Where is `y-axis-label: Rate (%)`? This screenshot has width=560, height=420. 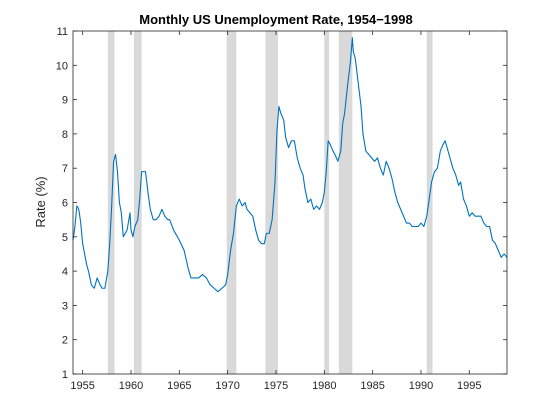
y-axis-label: Rate (%) is located at coordinates (40, 201).